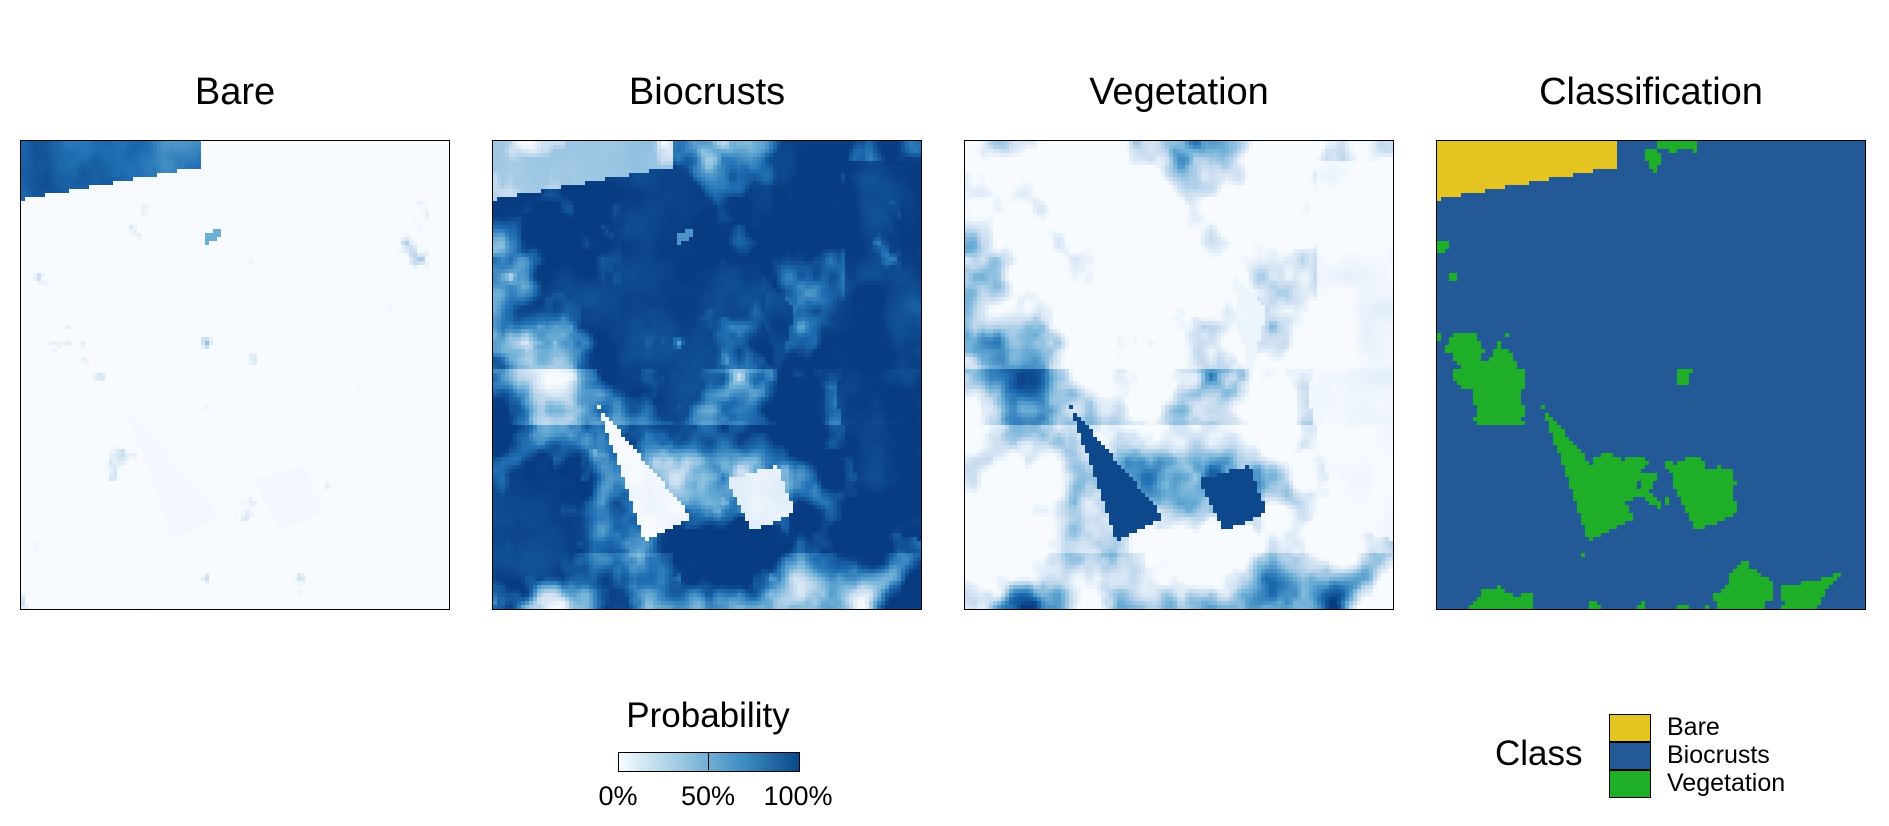  I want to click on class-label: Biocrusts, so click(1718, 755).